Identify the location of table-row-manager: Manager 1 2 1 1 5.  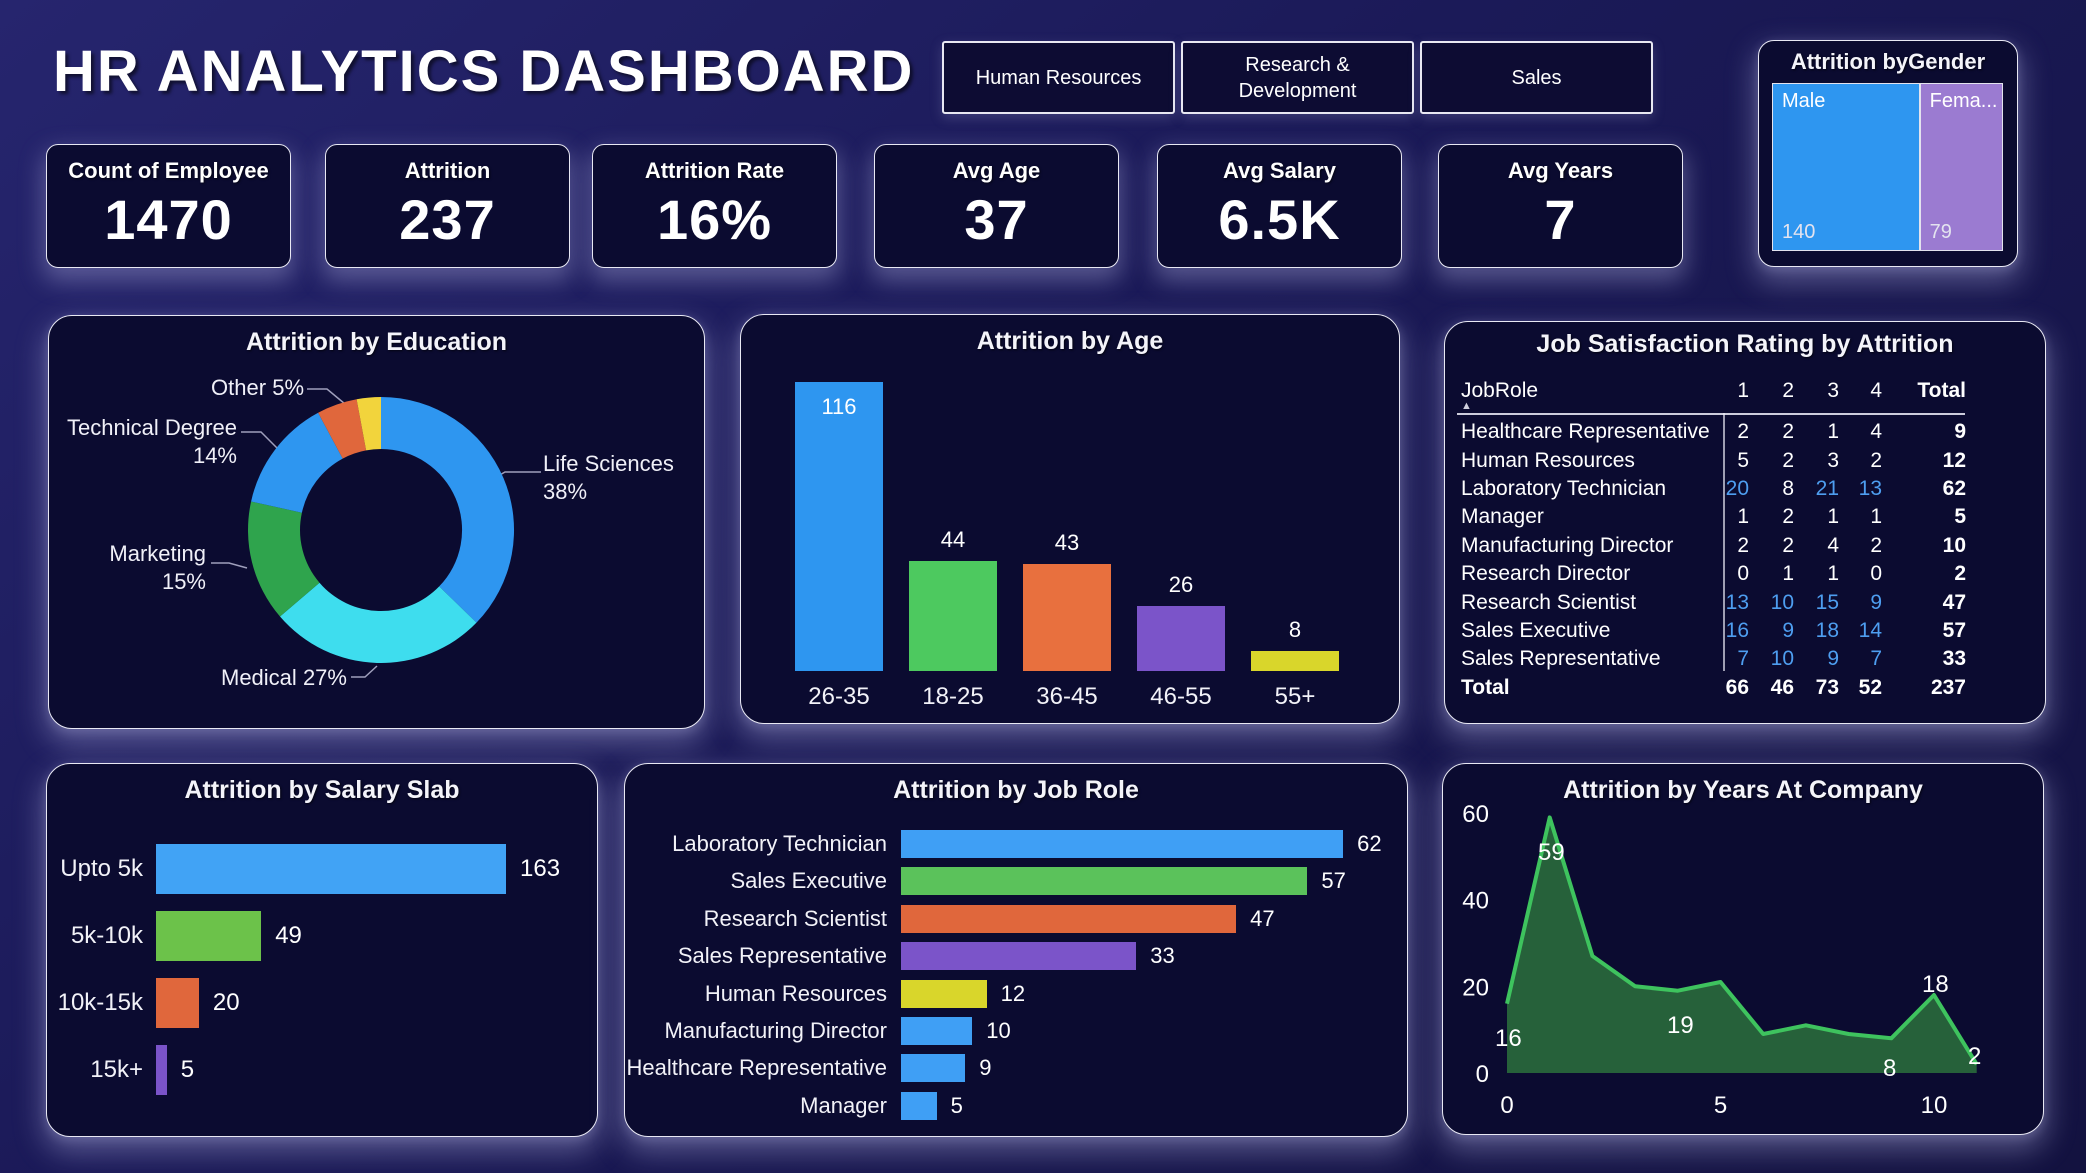
(1710, 517).